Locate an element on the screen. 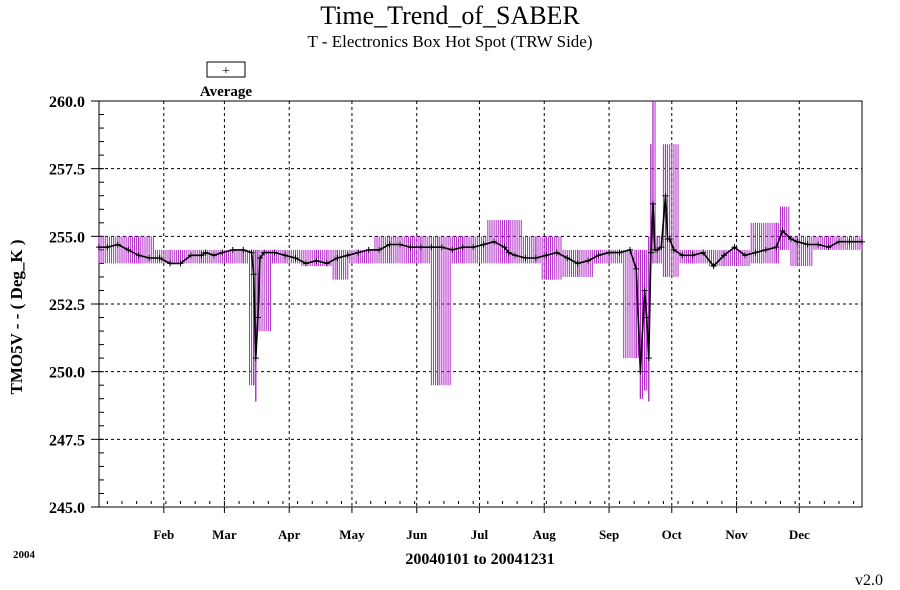 The height and width of the screenshot is (590, 900). legend-symbol: + is located at coordinates (226, 71).